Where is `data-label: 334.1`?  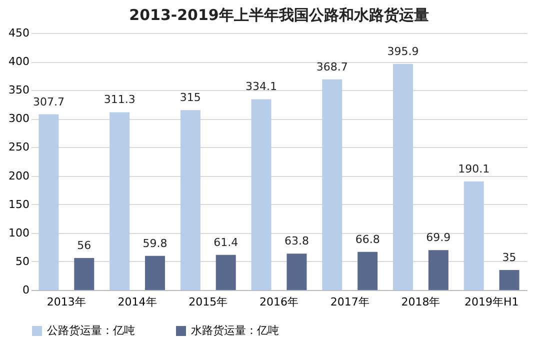
data-label: 334.1 is located at coordinates (262, 87).